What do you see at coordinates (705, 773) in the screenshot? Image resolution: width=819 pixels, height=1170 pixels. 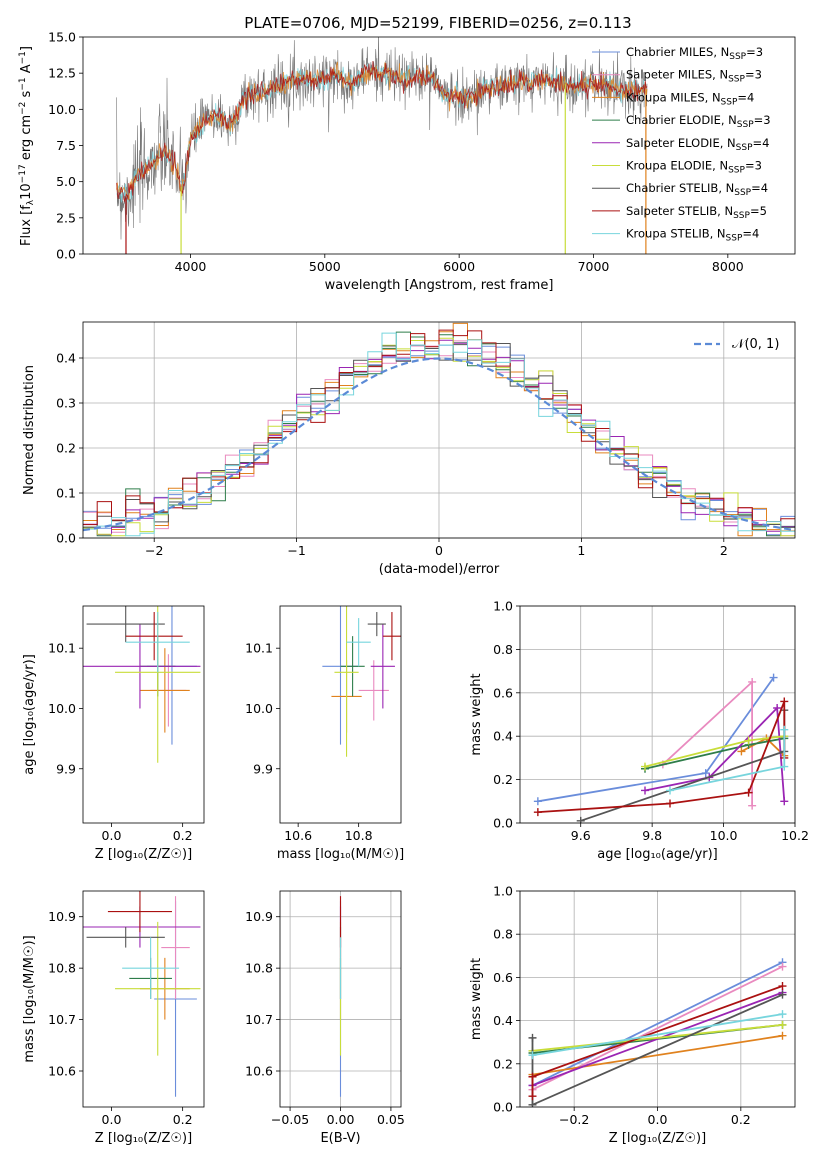 I see `marker-chabrier-miles` at bounding box center [705, 773].